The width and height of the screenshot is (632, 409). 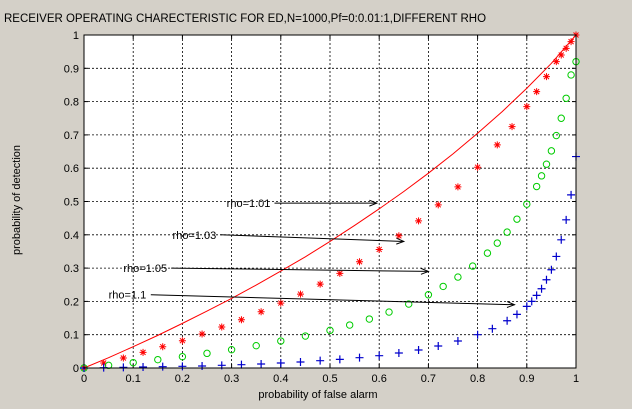 What do you see at coordinates (128, 296) in the screenshot?
I see `annotation-label: rho=1.1` at bounding box center [128, 296].